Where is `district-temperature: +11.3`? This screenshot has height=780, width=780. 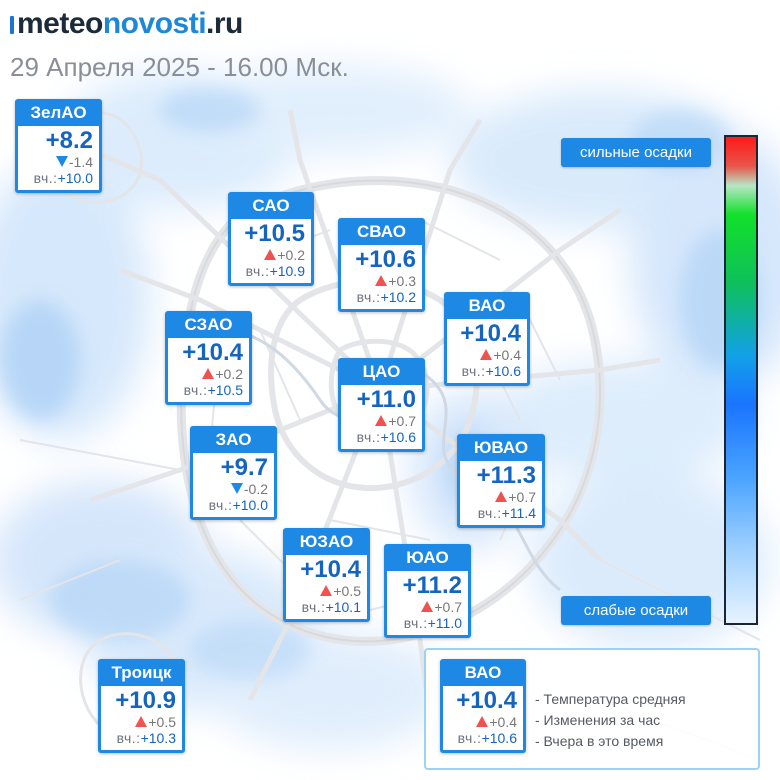 district-temperature: +11.3 is located at coordinates (506, 475).